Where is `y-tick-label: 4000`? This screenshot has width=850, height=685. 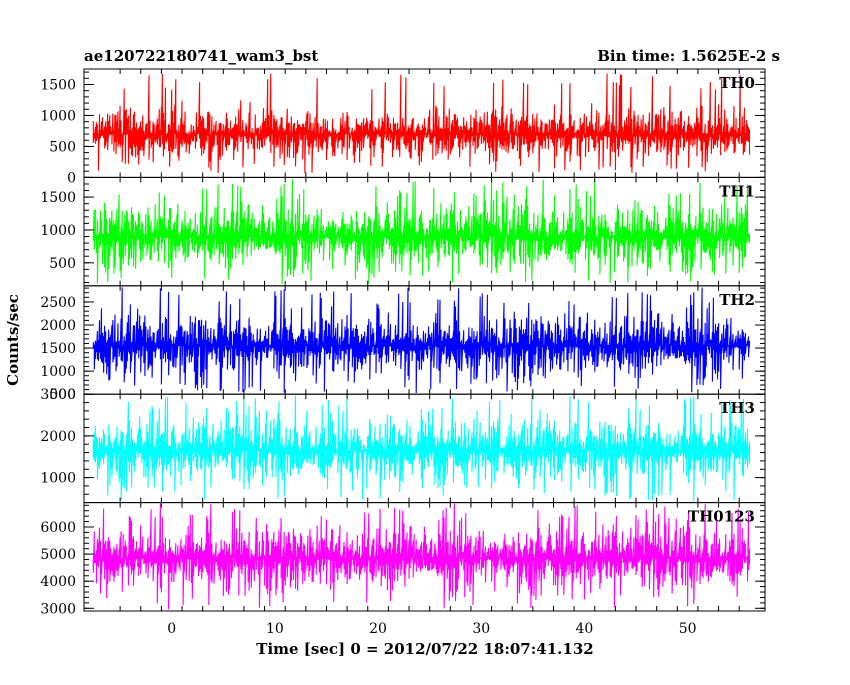 y-tick-label: 4000 is located at coordinates (58, 582).